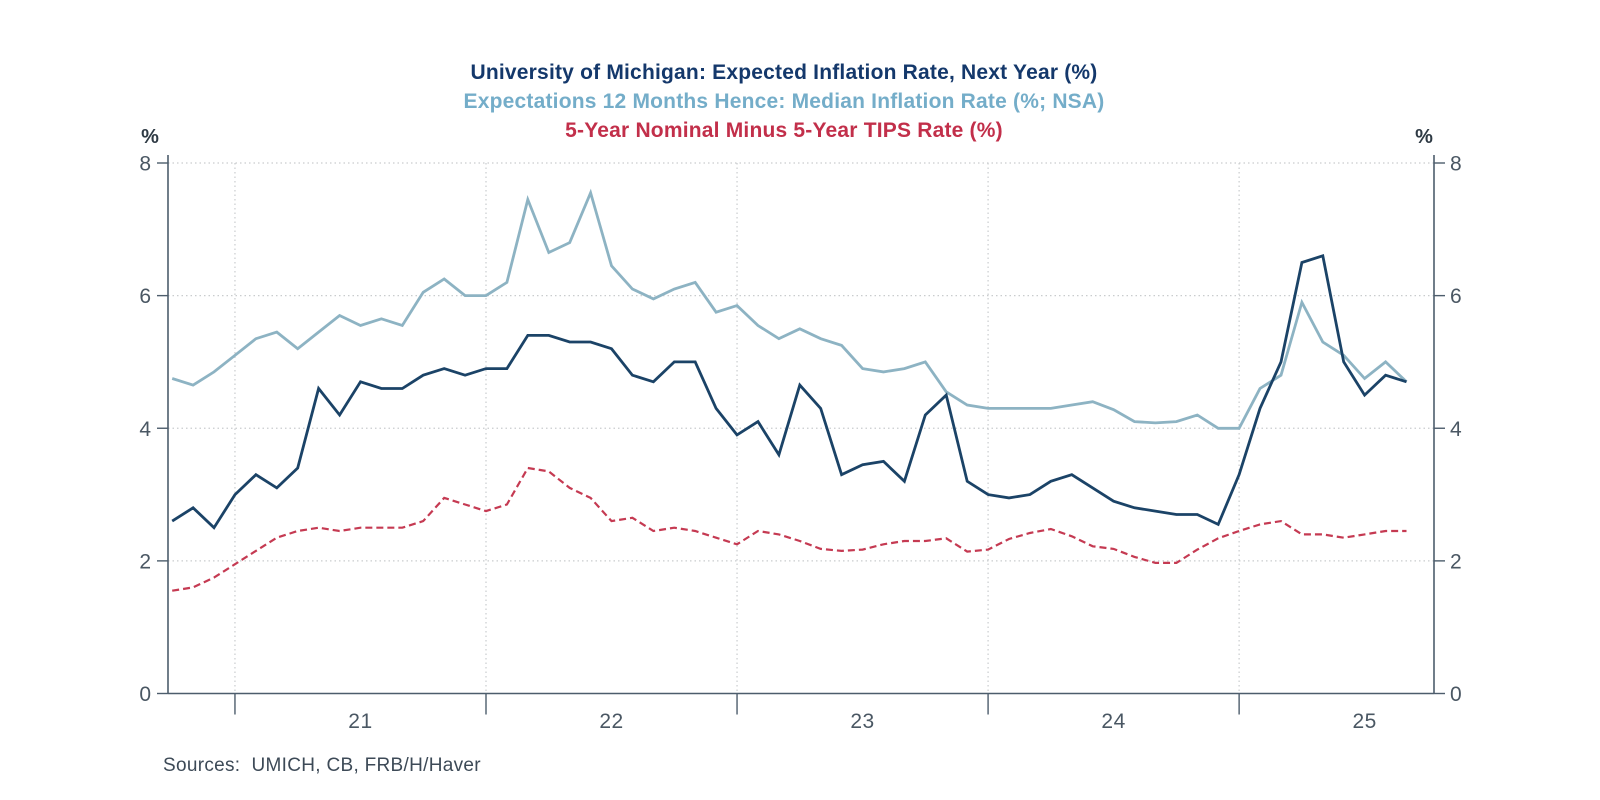 The width and height of the screenshot is (1600, 800). What do you see at coordinates (1456, 296) in the screenshot?
I see `right-y-tick-label-6: 6` at bounding box center [1456, 296].